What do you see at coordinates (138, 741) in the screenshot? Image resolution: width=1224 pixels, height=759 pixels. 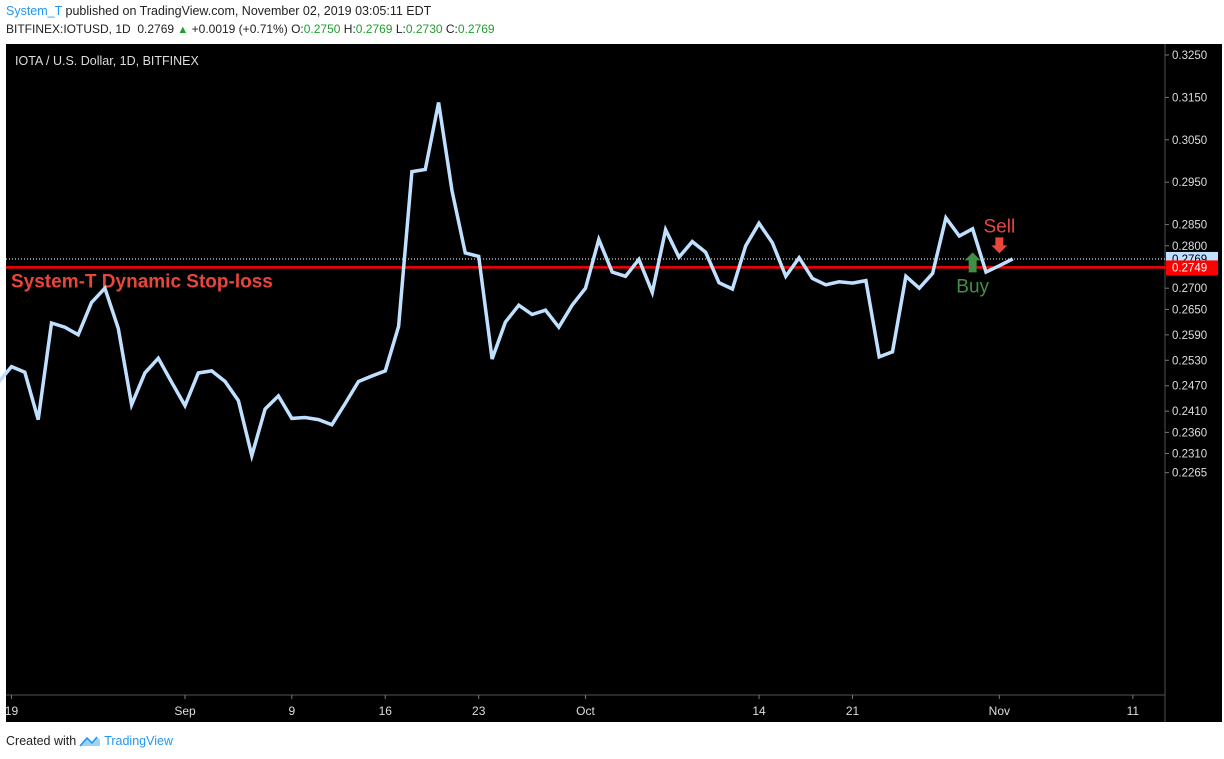 I see `tradingview-link: TradingView` at bounding box center [138, 741].